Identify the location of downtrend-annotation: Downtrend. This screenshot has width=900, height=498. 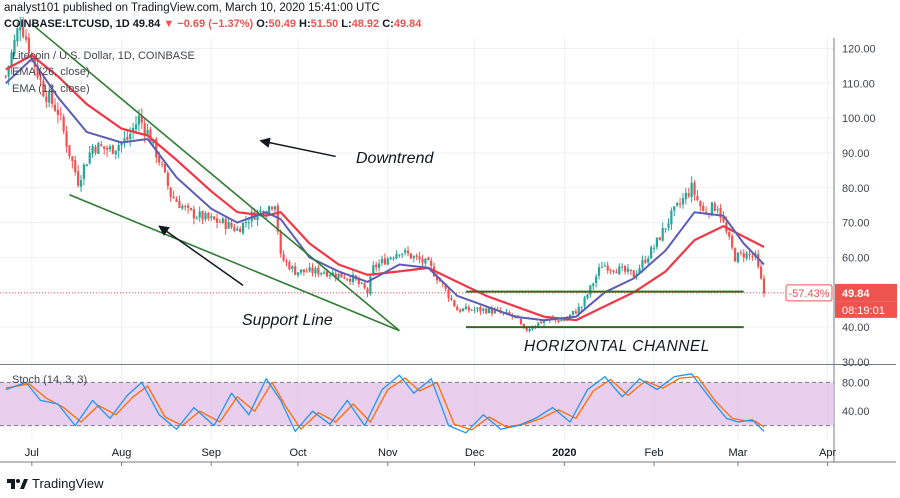
(395, 158).